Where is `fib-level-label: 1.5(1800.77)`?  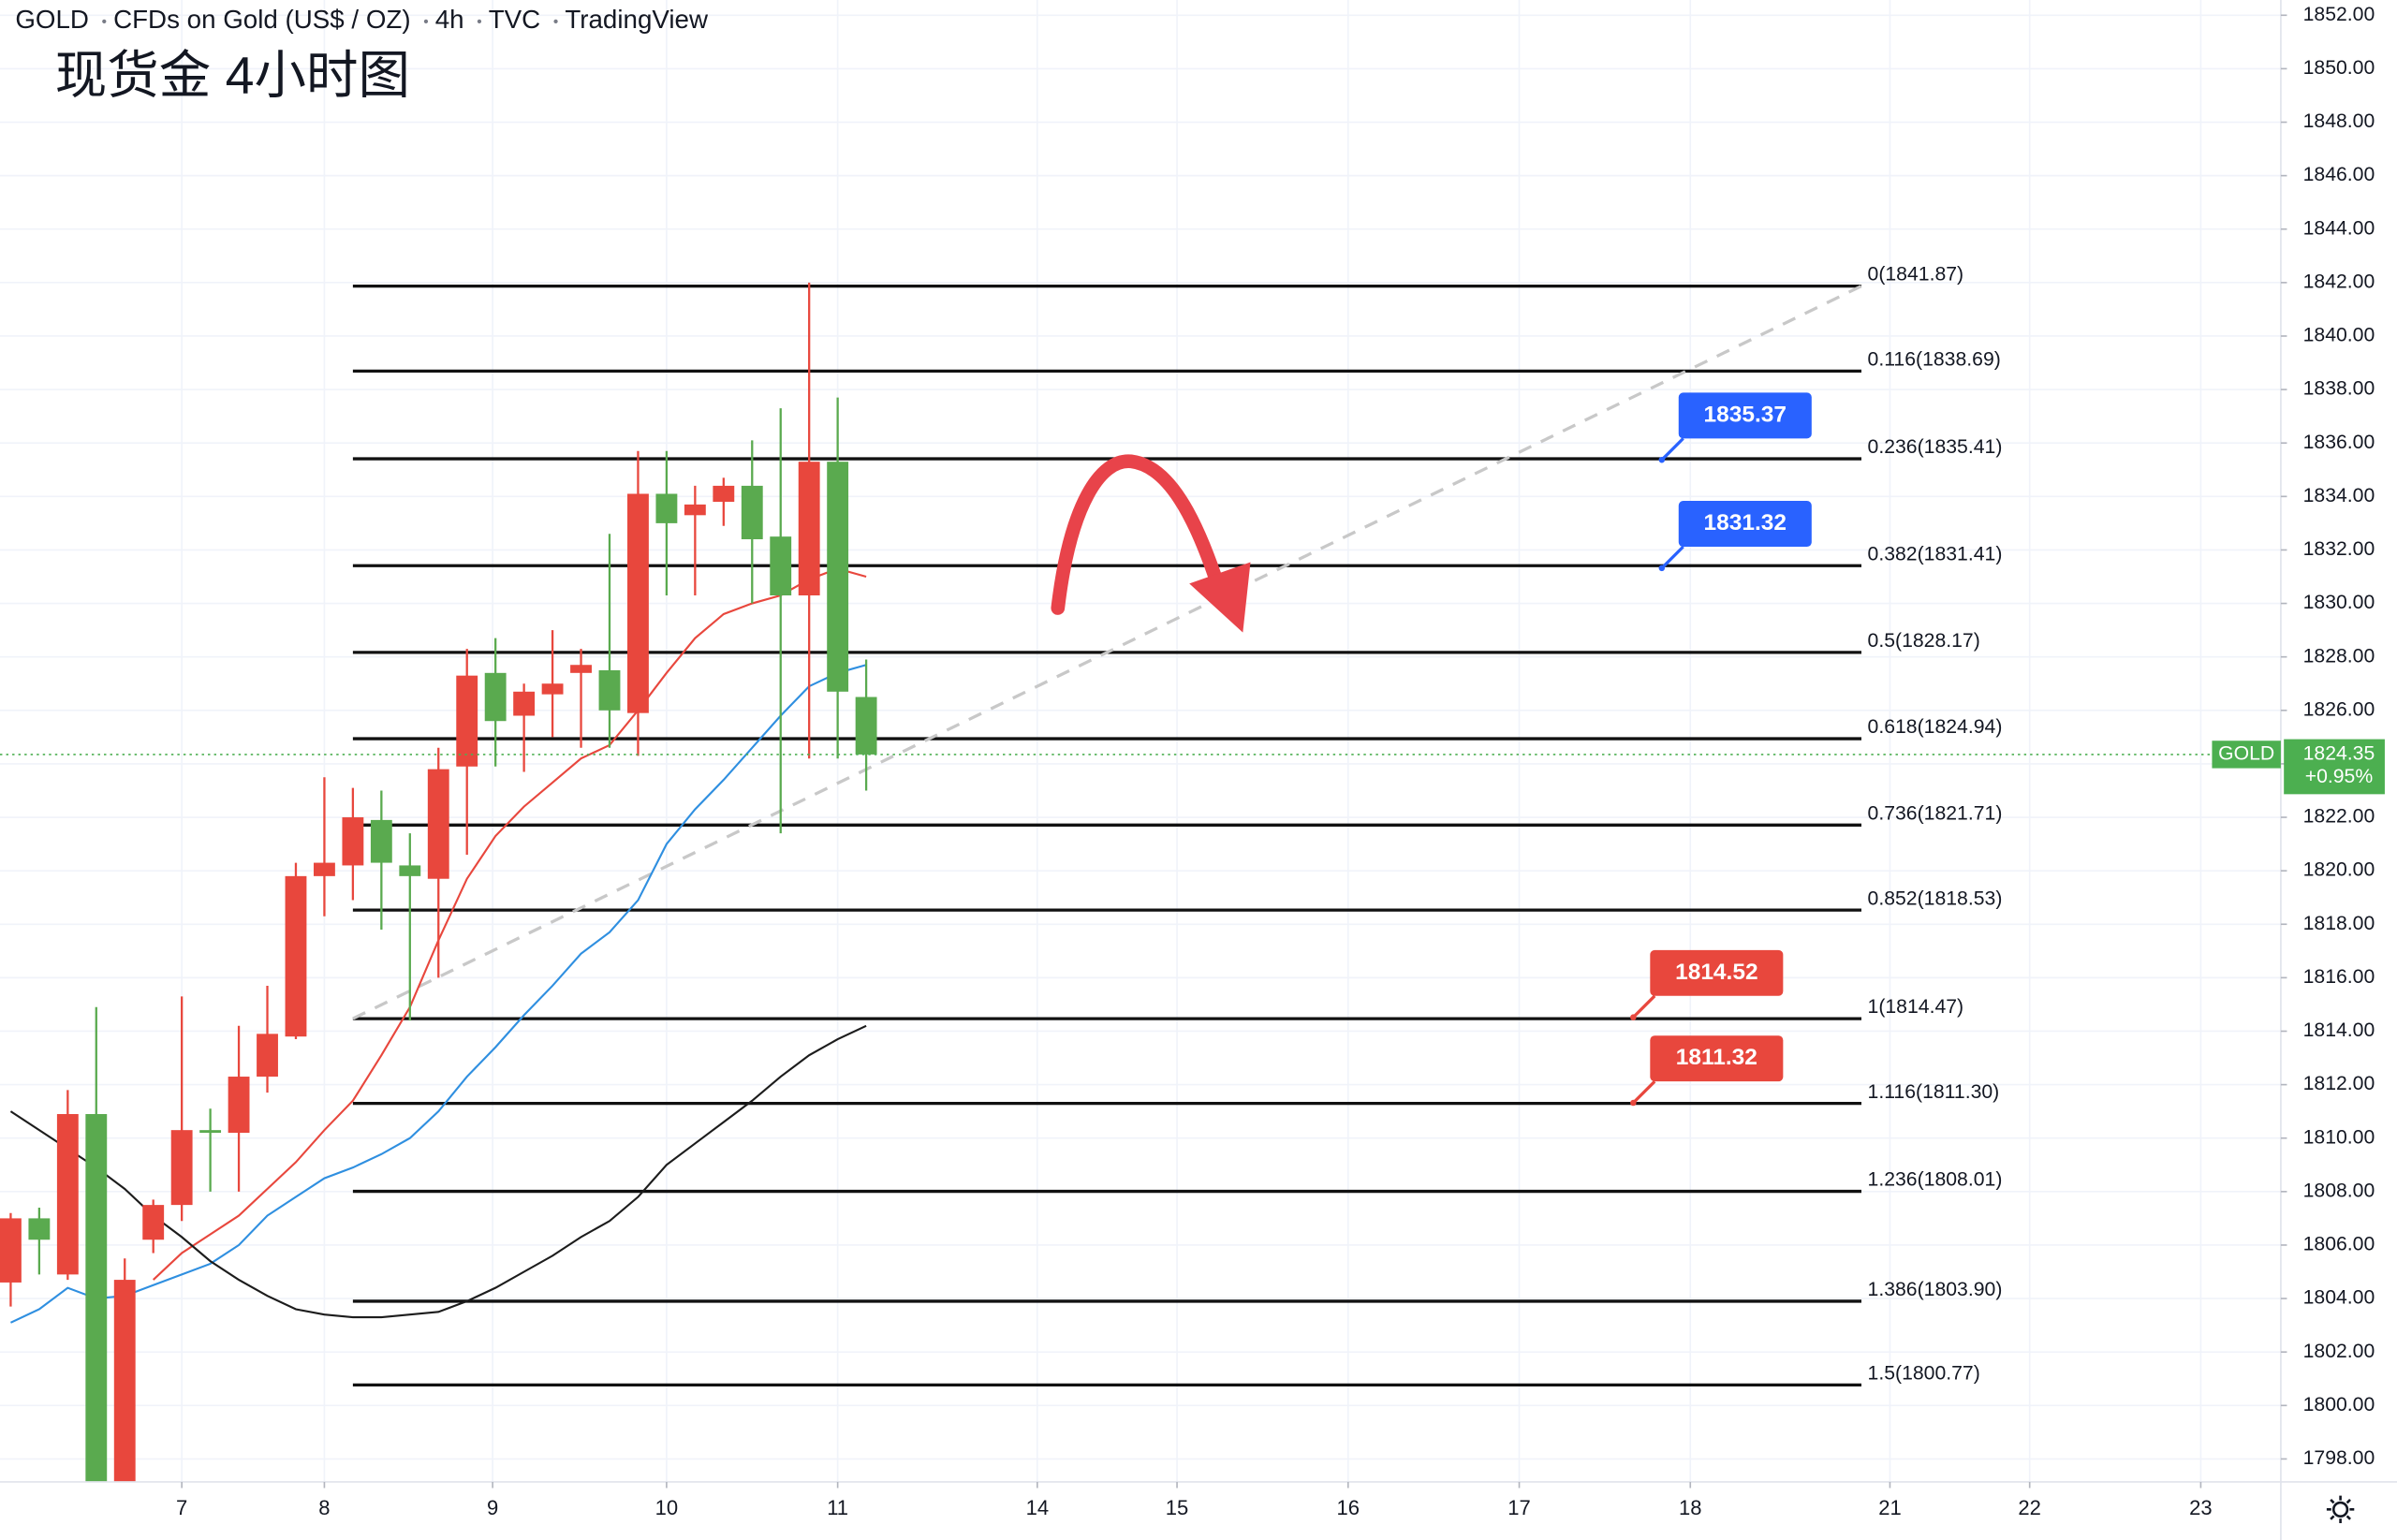 fib-level-label: 1.5(1800.77) is located at coordinates (1924, 1374).